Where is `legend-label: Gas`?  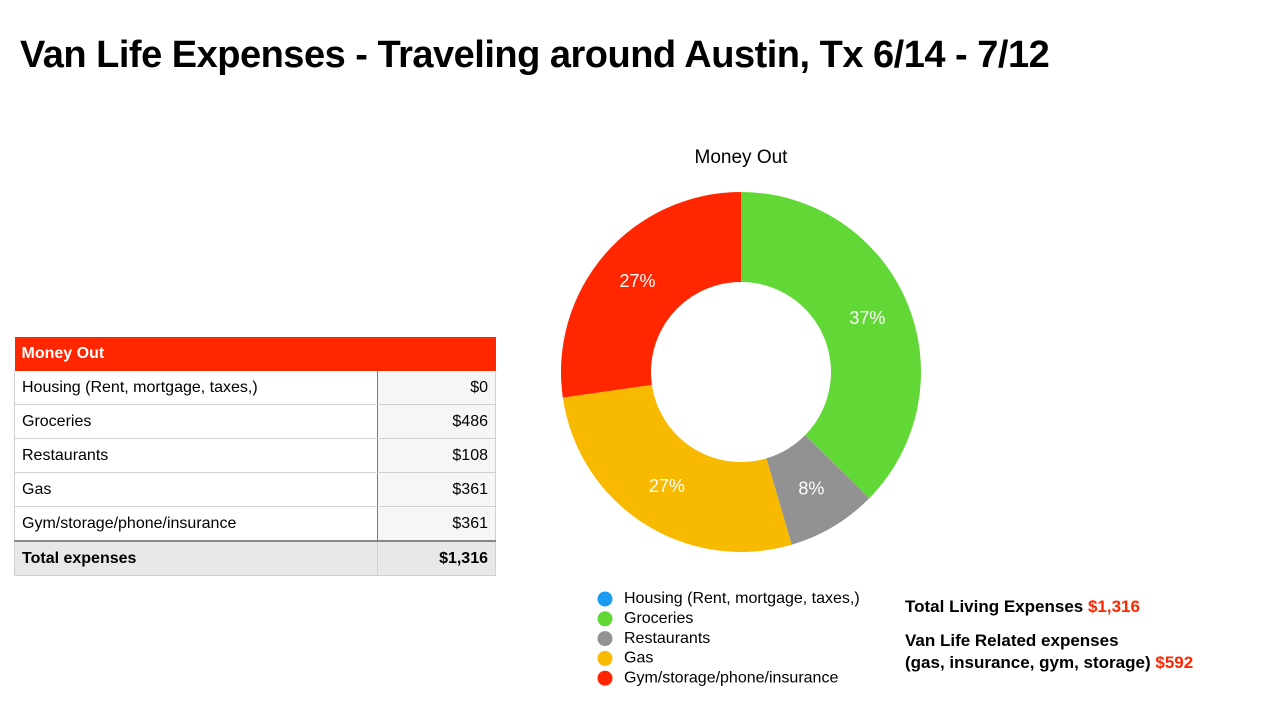 legend-label: Gas is located at coordinates (638, 658).